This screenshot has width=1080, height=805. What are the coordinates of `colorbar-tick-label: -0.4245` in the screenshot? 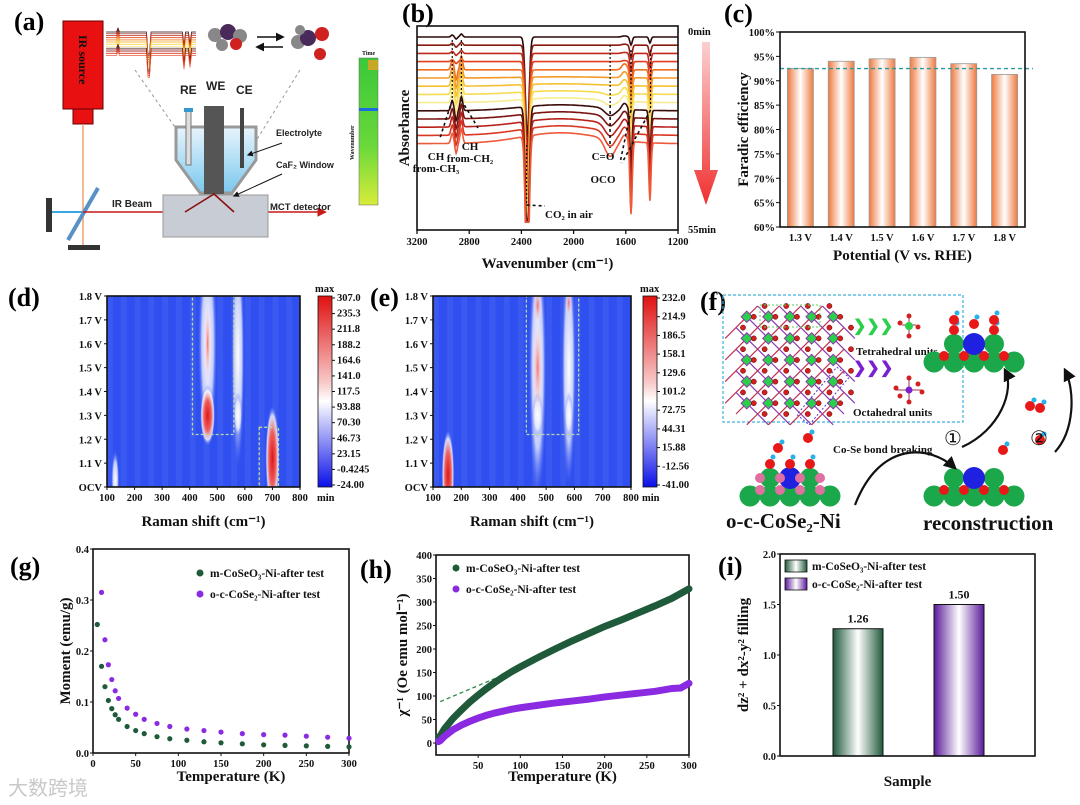 It's located at (353, 469).